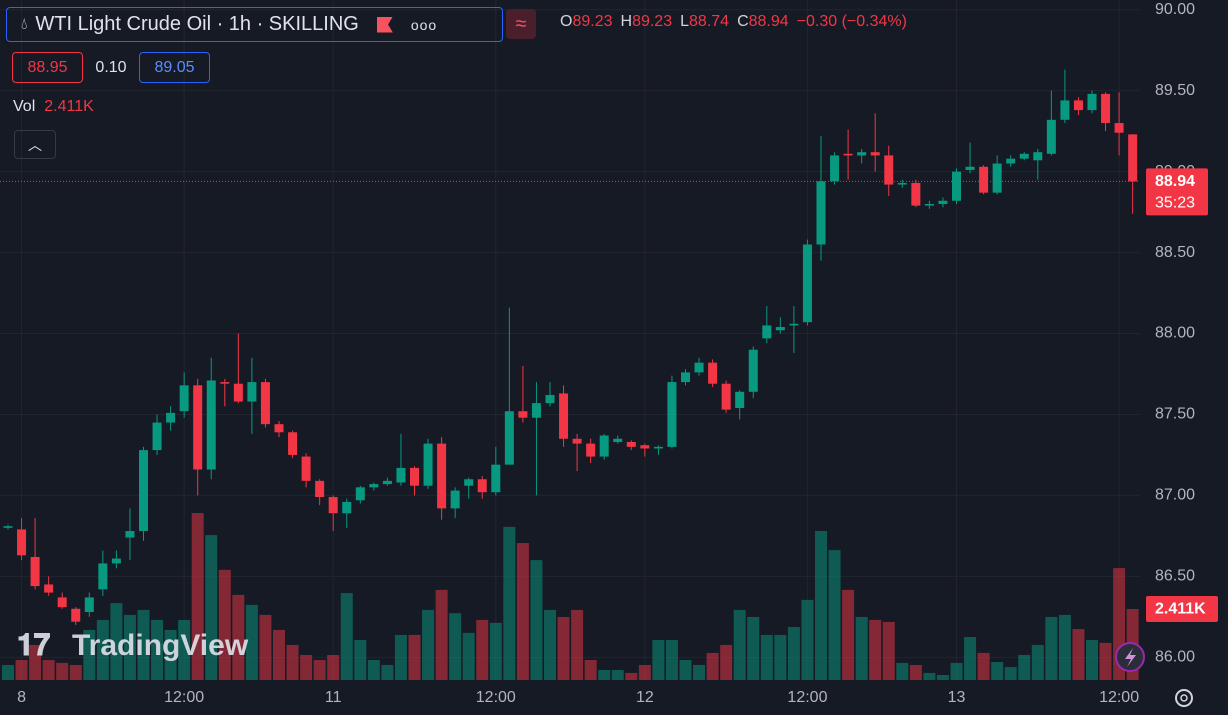 Image resolution: width=1228 pixels, height=715 pixels. I want to click on collapse-button: ︿, so click(35, 144).